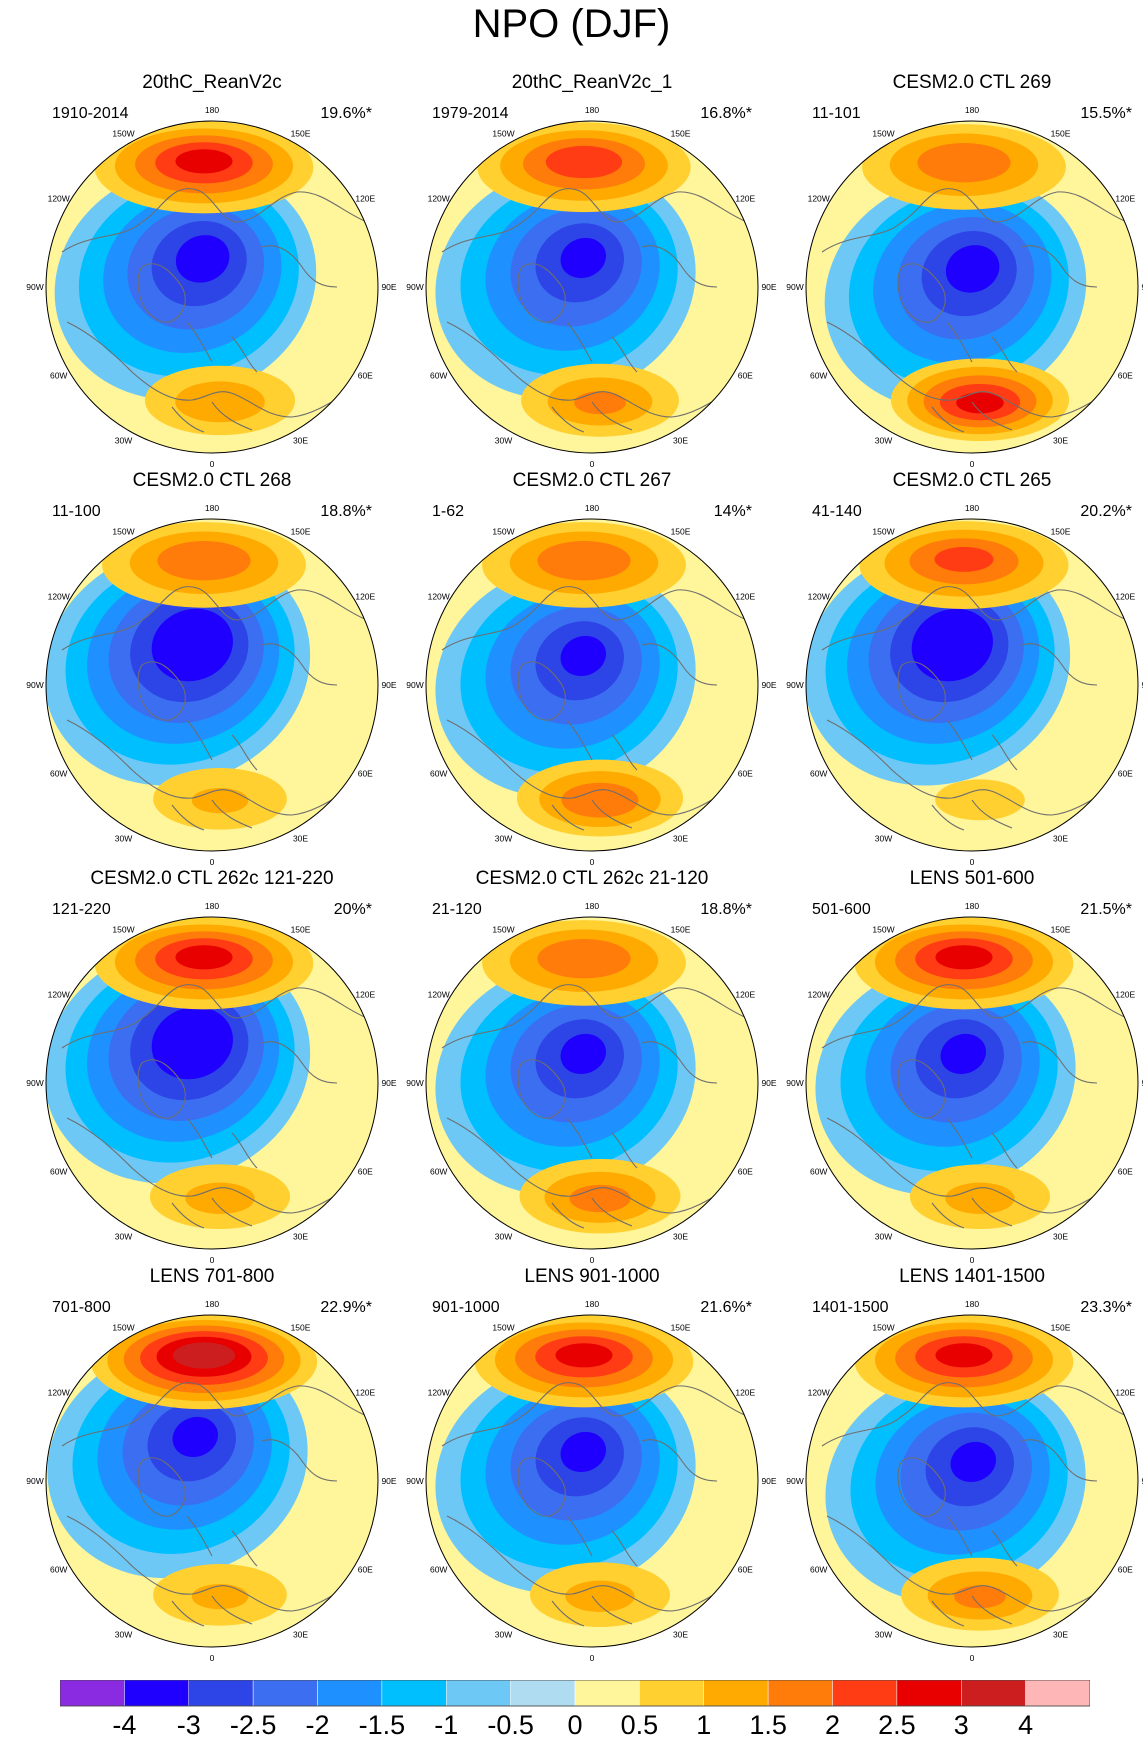  I want to click on longitude-label: 120W, so click(439, 199).